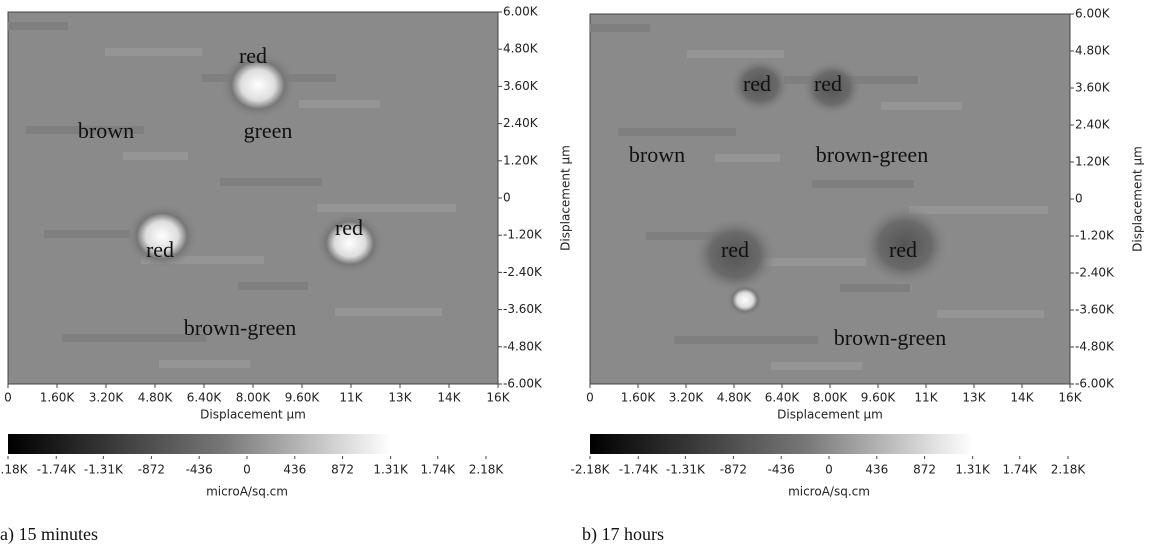 Image resolution: width=1151 pixels, height=550 pixels. Describe the element at coordinates (639, 398) in the screenshot. I see `x-tick-label: 1.60K` at that location.